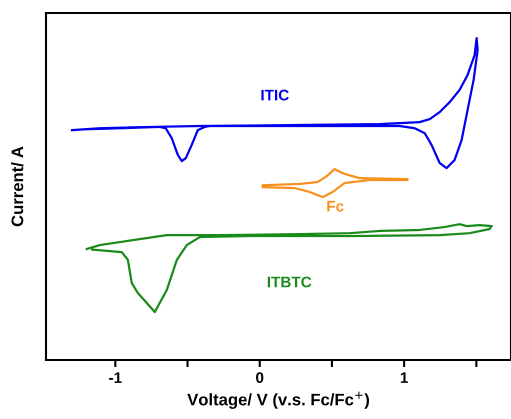 This screenshot has height=419, width=511. What do you see at coordinates (115, 377) in the screenshot?
I see `x-tick-label: -1` at bounding box center [115, 377].